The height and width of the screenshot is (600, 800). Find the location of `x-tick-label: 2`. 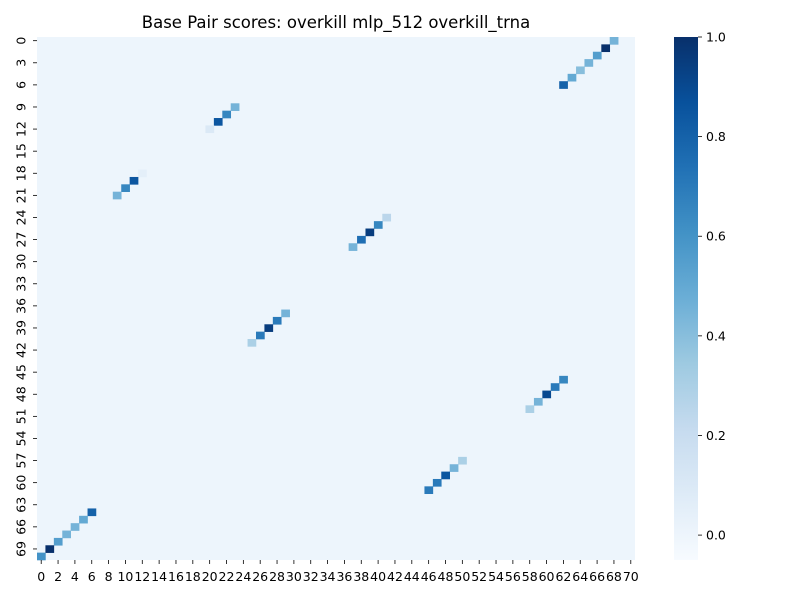

x-tick-label: 2 is located at coordinates (58, 576).